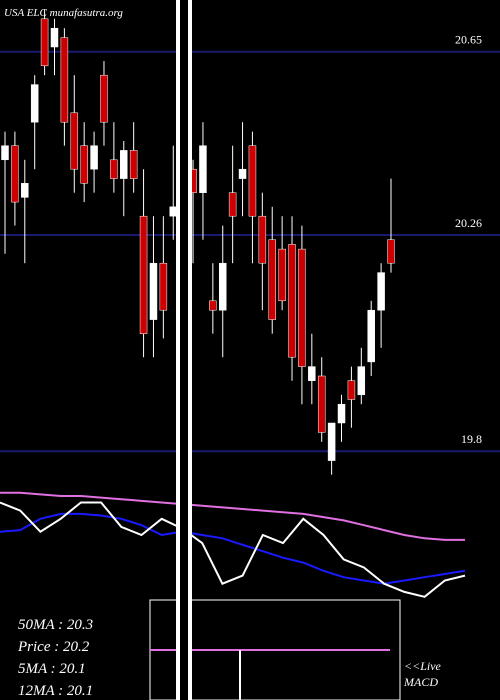  What do you see at coordinates (420, 682) in the screenshot?
I see `macd-label: MACD` at bounding box center [420, 682].